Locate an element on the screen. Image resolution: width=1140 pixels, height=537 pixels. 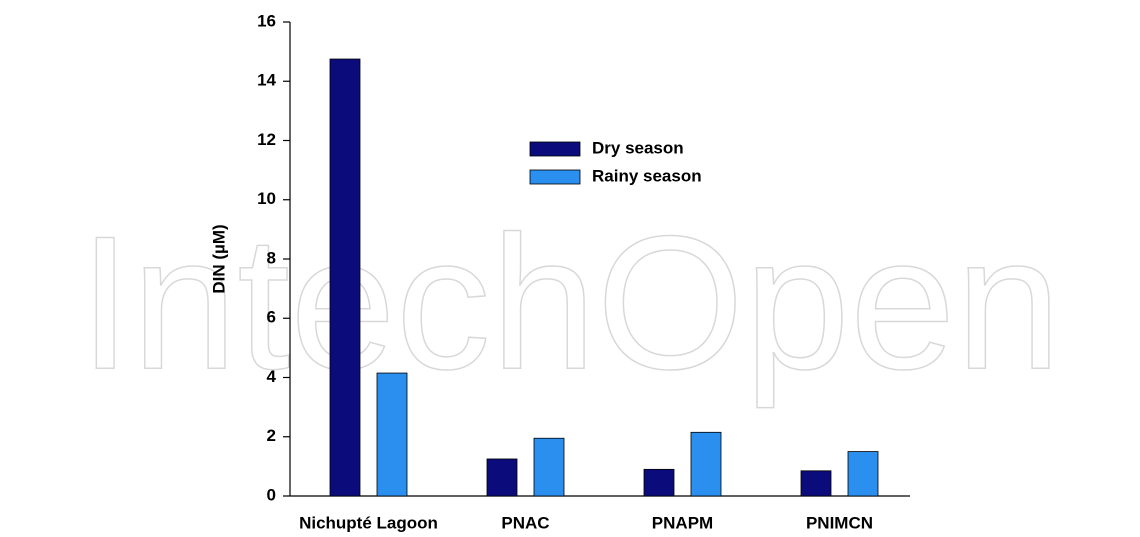
legend-label: Dry season is located at coordinates (638, 147).